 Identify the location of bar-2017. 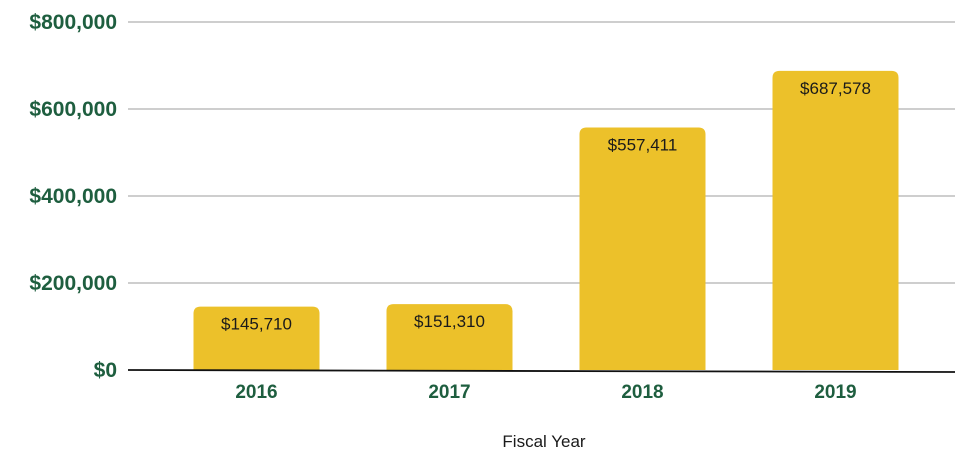
(449, 337).